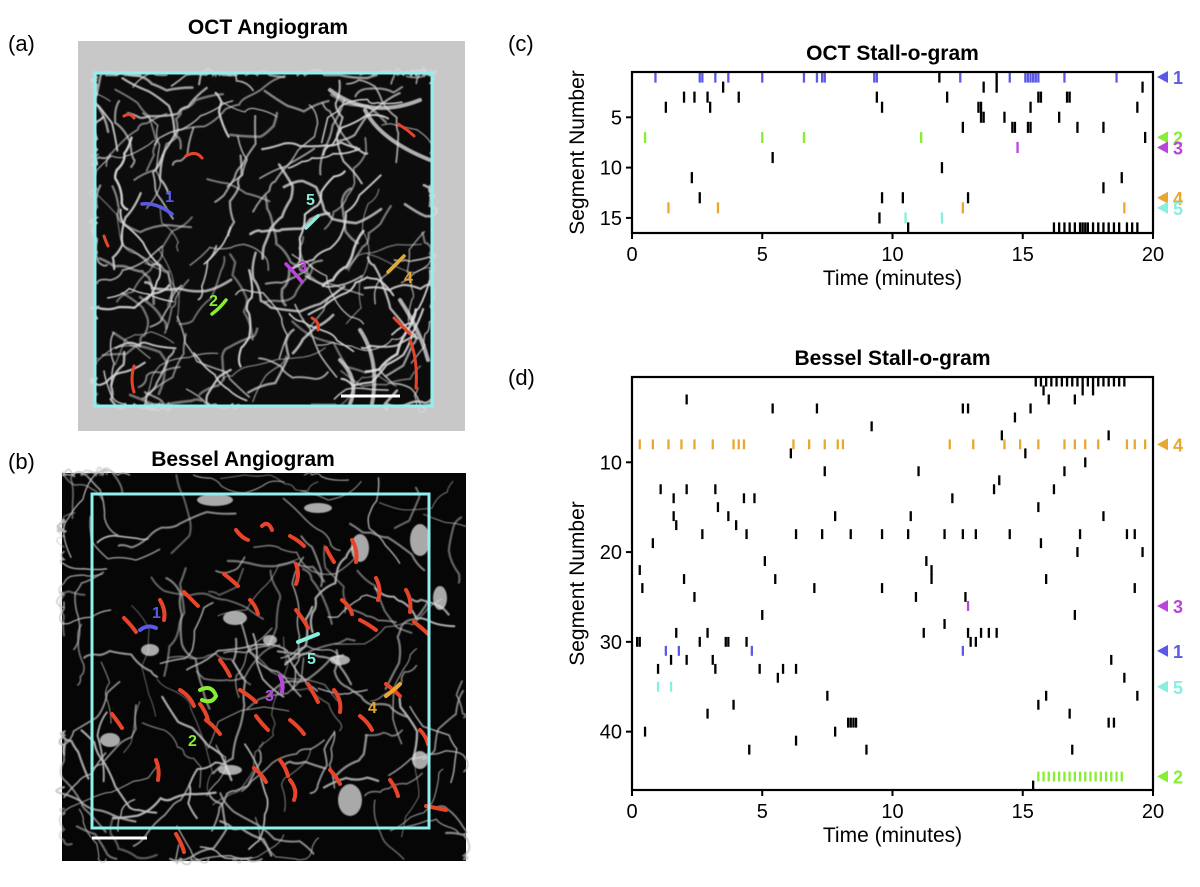 The image size is (1200, 887). I want to click on y-tick-label: 5, so click(616, 118).